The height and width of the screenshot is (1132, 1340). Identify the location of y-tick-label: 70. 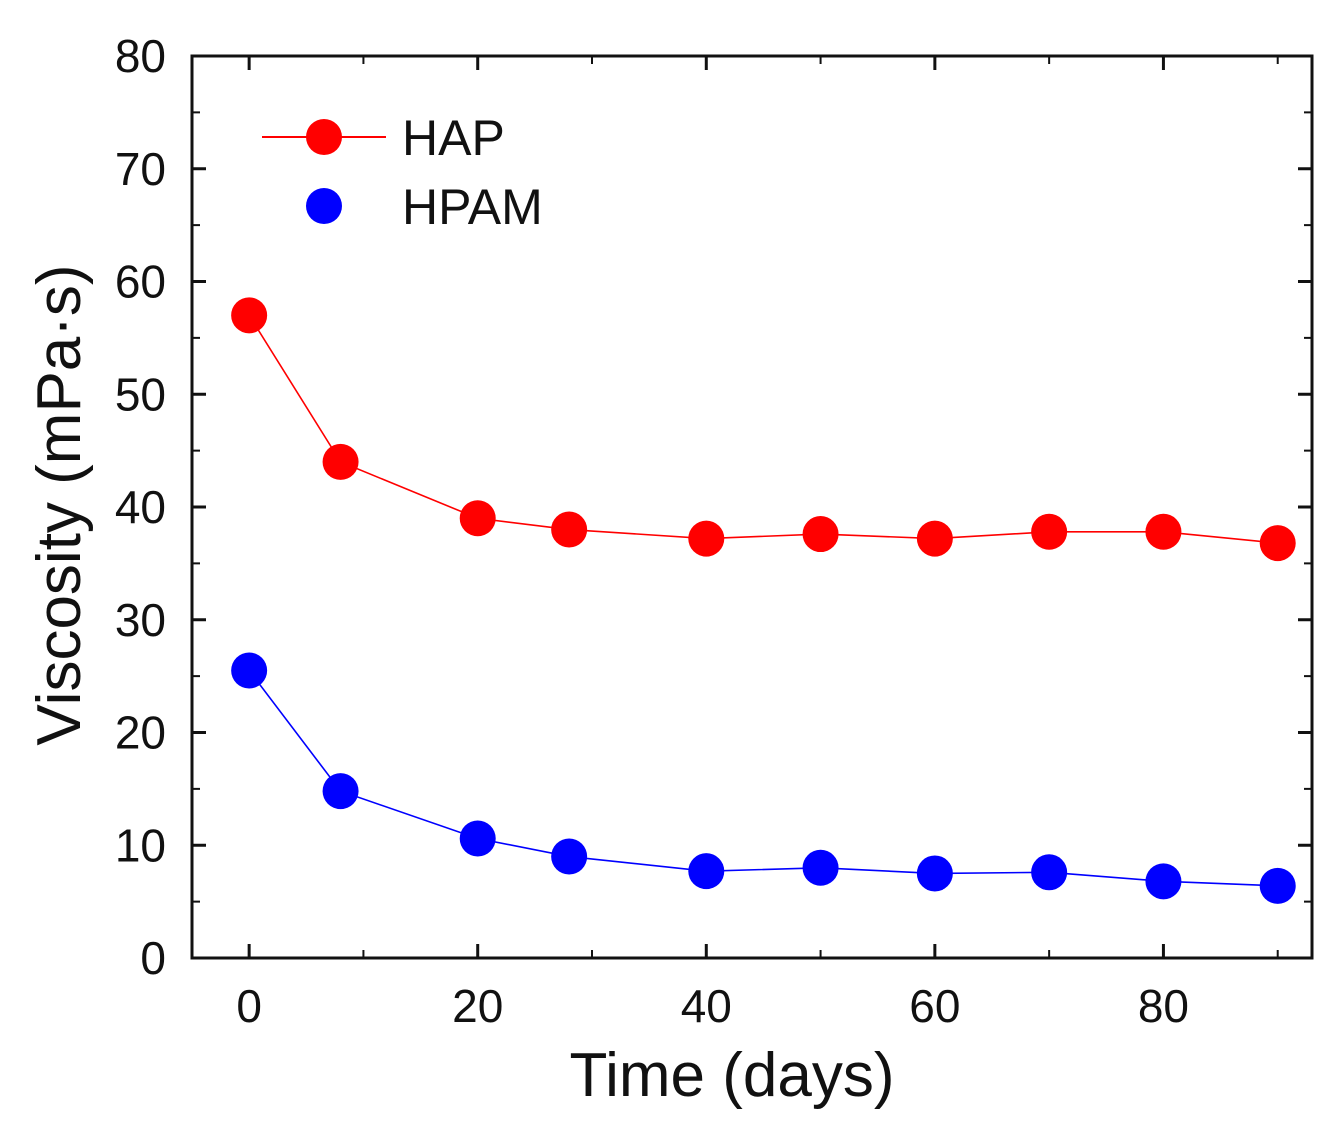
(140, 169).